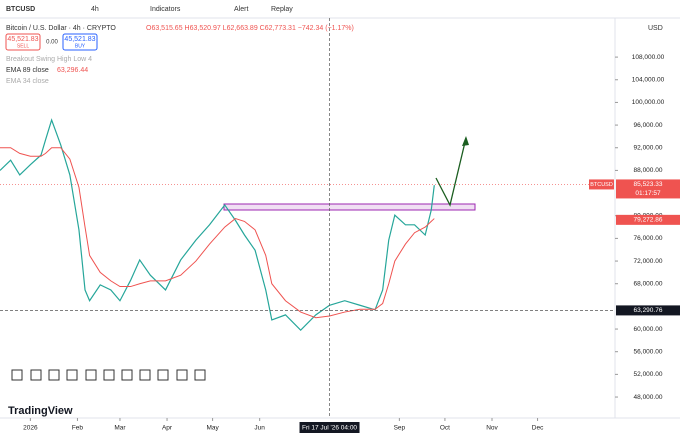 The image size is (680, 435). Describe the element at coordinates (52, 43) in the screenshot. I see `spread: 0.00` at that location.